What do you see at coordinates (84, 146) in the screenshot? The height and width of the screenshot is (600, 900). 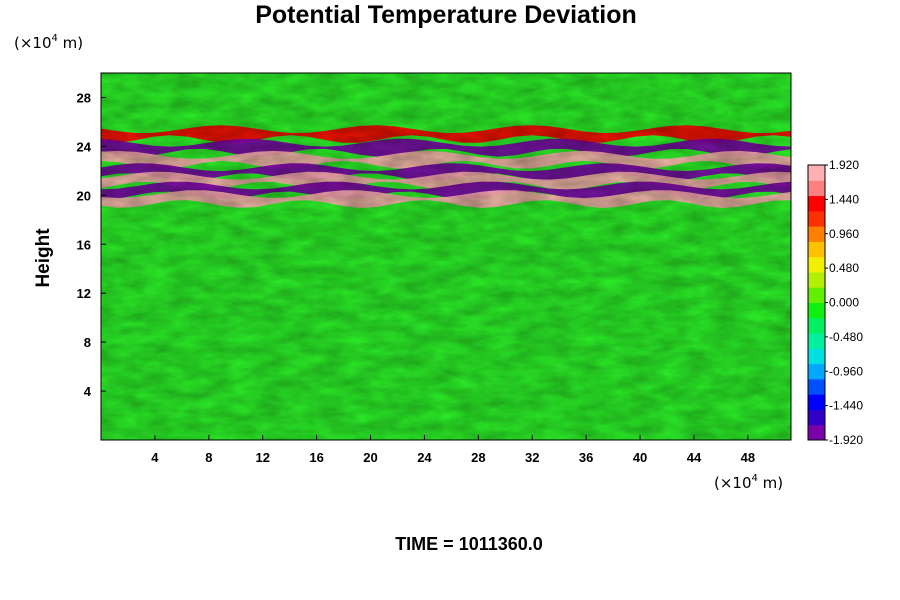 I see `y-tick-label: 24` at bounding box center [84, 146].